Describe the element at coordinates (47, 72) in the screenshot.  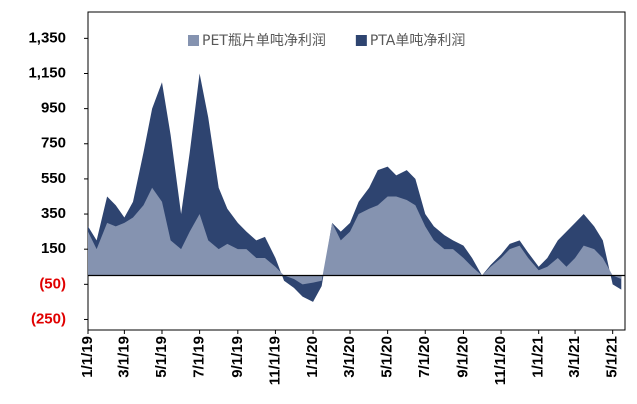
I see `y-tick-label: 1,150` at that location.